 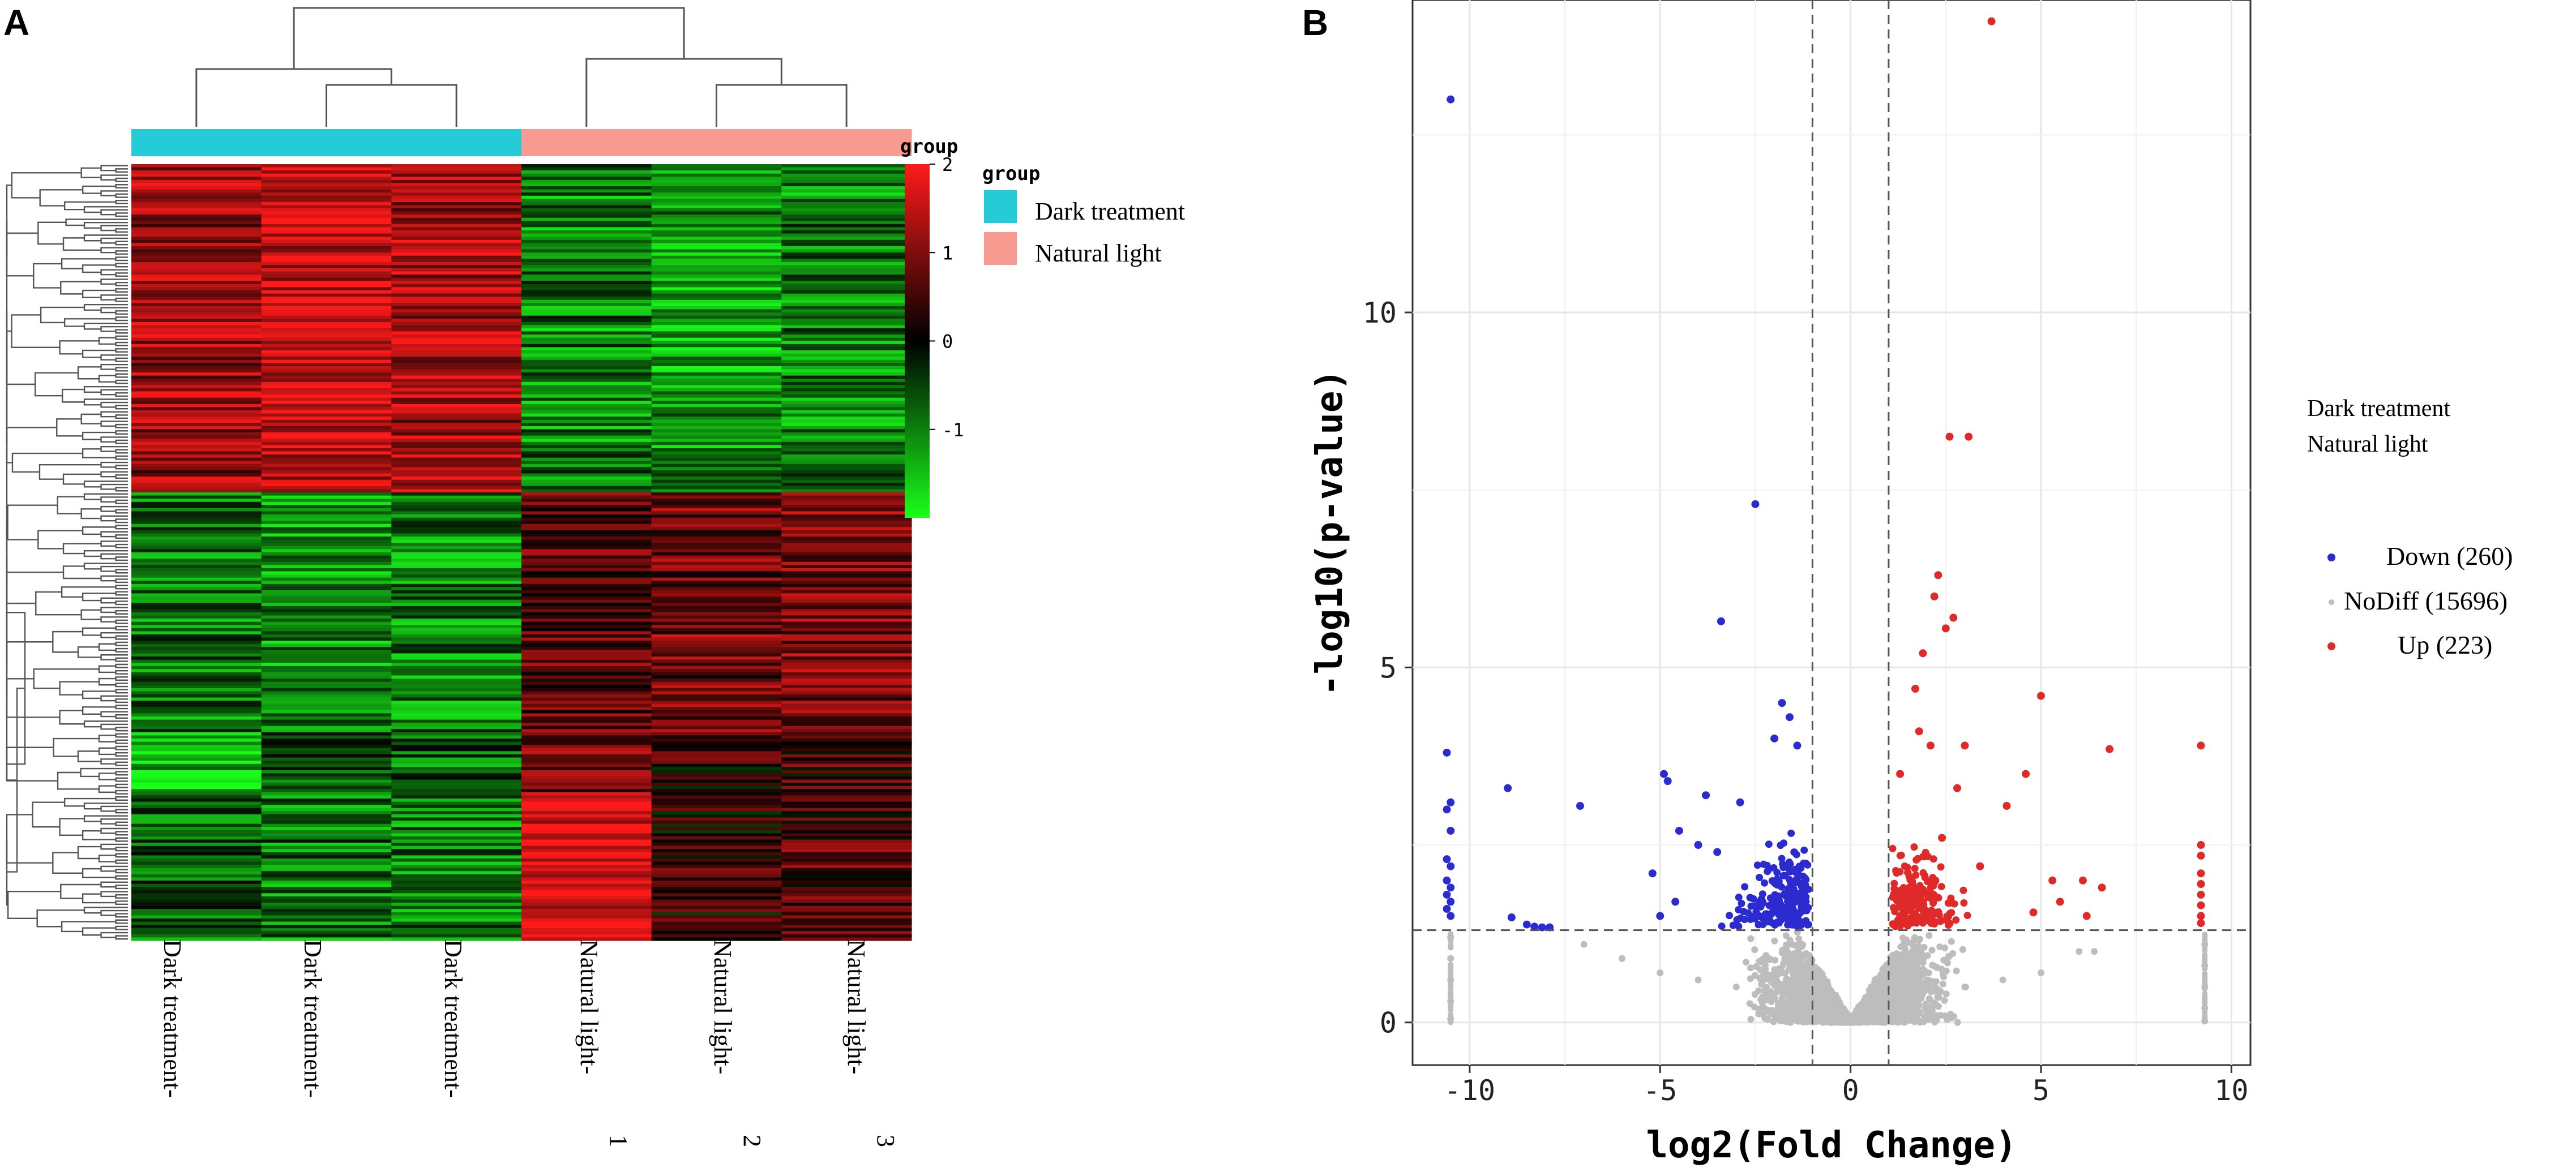 What do you see at coordinates (1011, 174) in the screenshot?
I see `group-legend-title: group` at bounding box center [1011, 174].